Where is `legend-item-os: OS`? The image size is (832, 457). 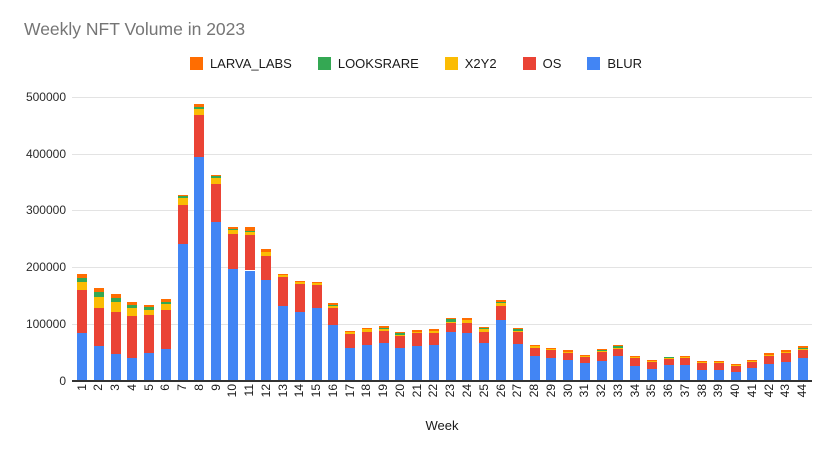
legend-item-os: OS is located at coordinates (541, 63).